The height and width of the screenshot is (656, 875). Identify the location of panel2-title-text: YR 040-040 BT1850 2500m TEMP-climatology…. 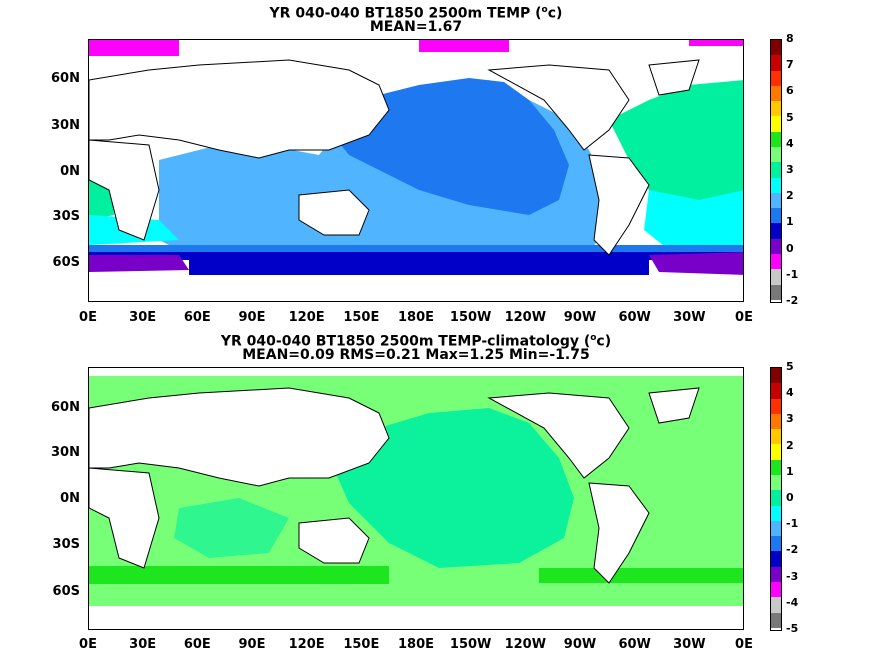
(405, 341).